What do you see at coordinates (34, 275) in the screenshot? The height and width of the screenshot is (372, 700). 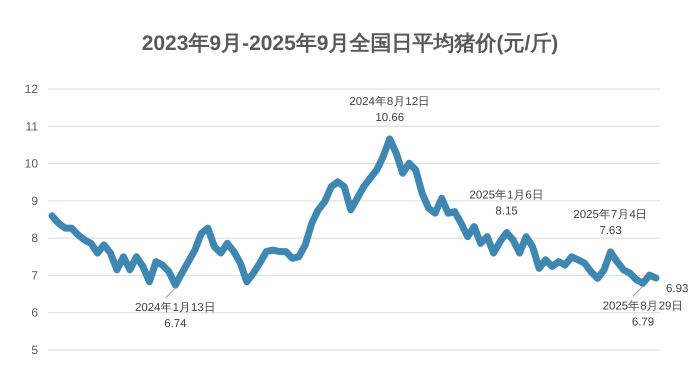 I see `y-tick-label: 7` at bounding box center [34, 275].